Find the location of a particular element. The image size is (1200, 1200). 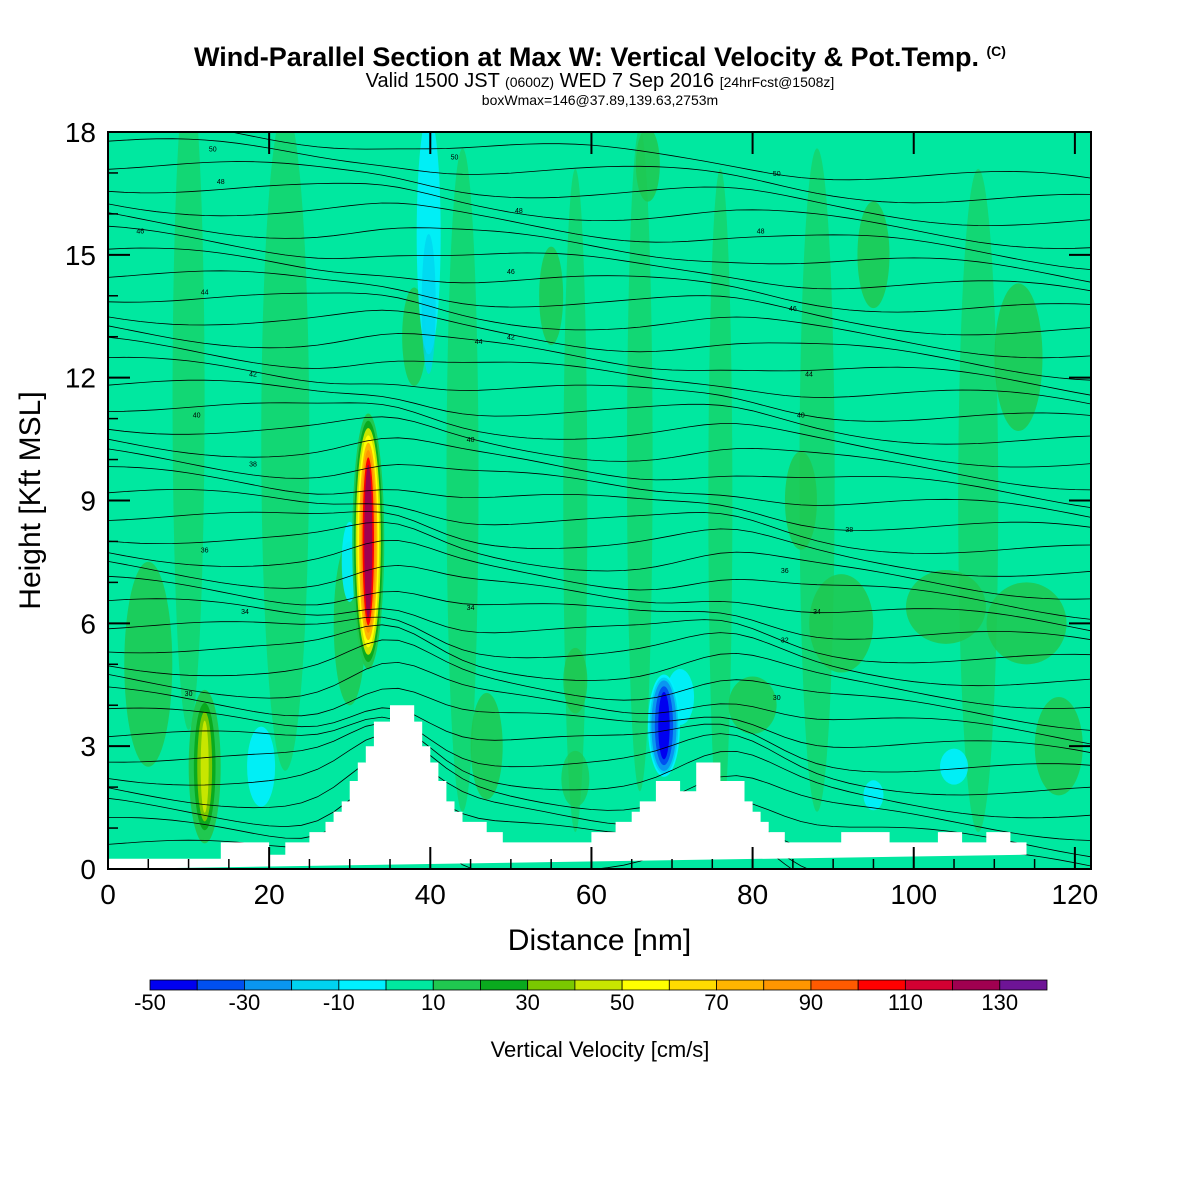

x-tick-label: 20 is located at coordinates (269, 894).